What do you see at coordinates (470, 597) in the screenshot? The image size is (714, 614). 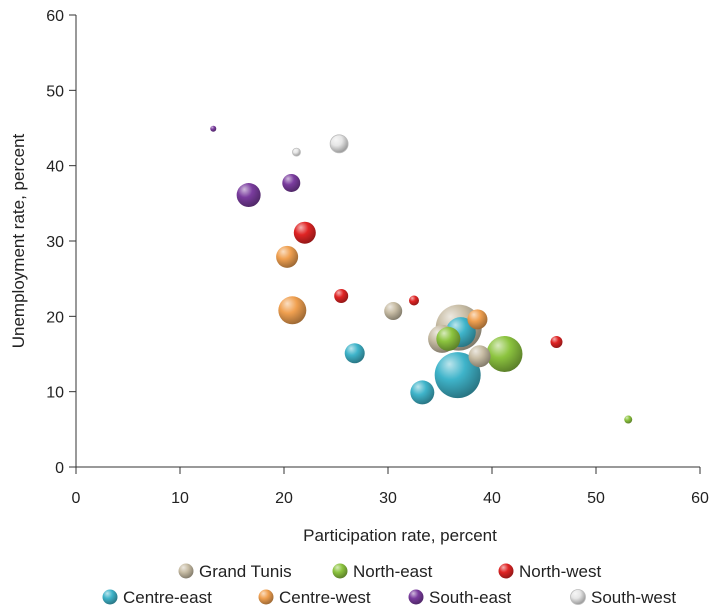 I see `legend-label: South-east` at bounding box center [470, 597].